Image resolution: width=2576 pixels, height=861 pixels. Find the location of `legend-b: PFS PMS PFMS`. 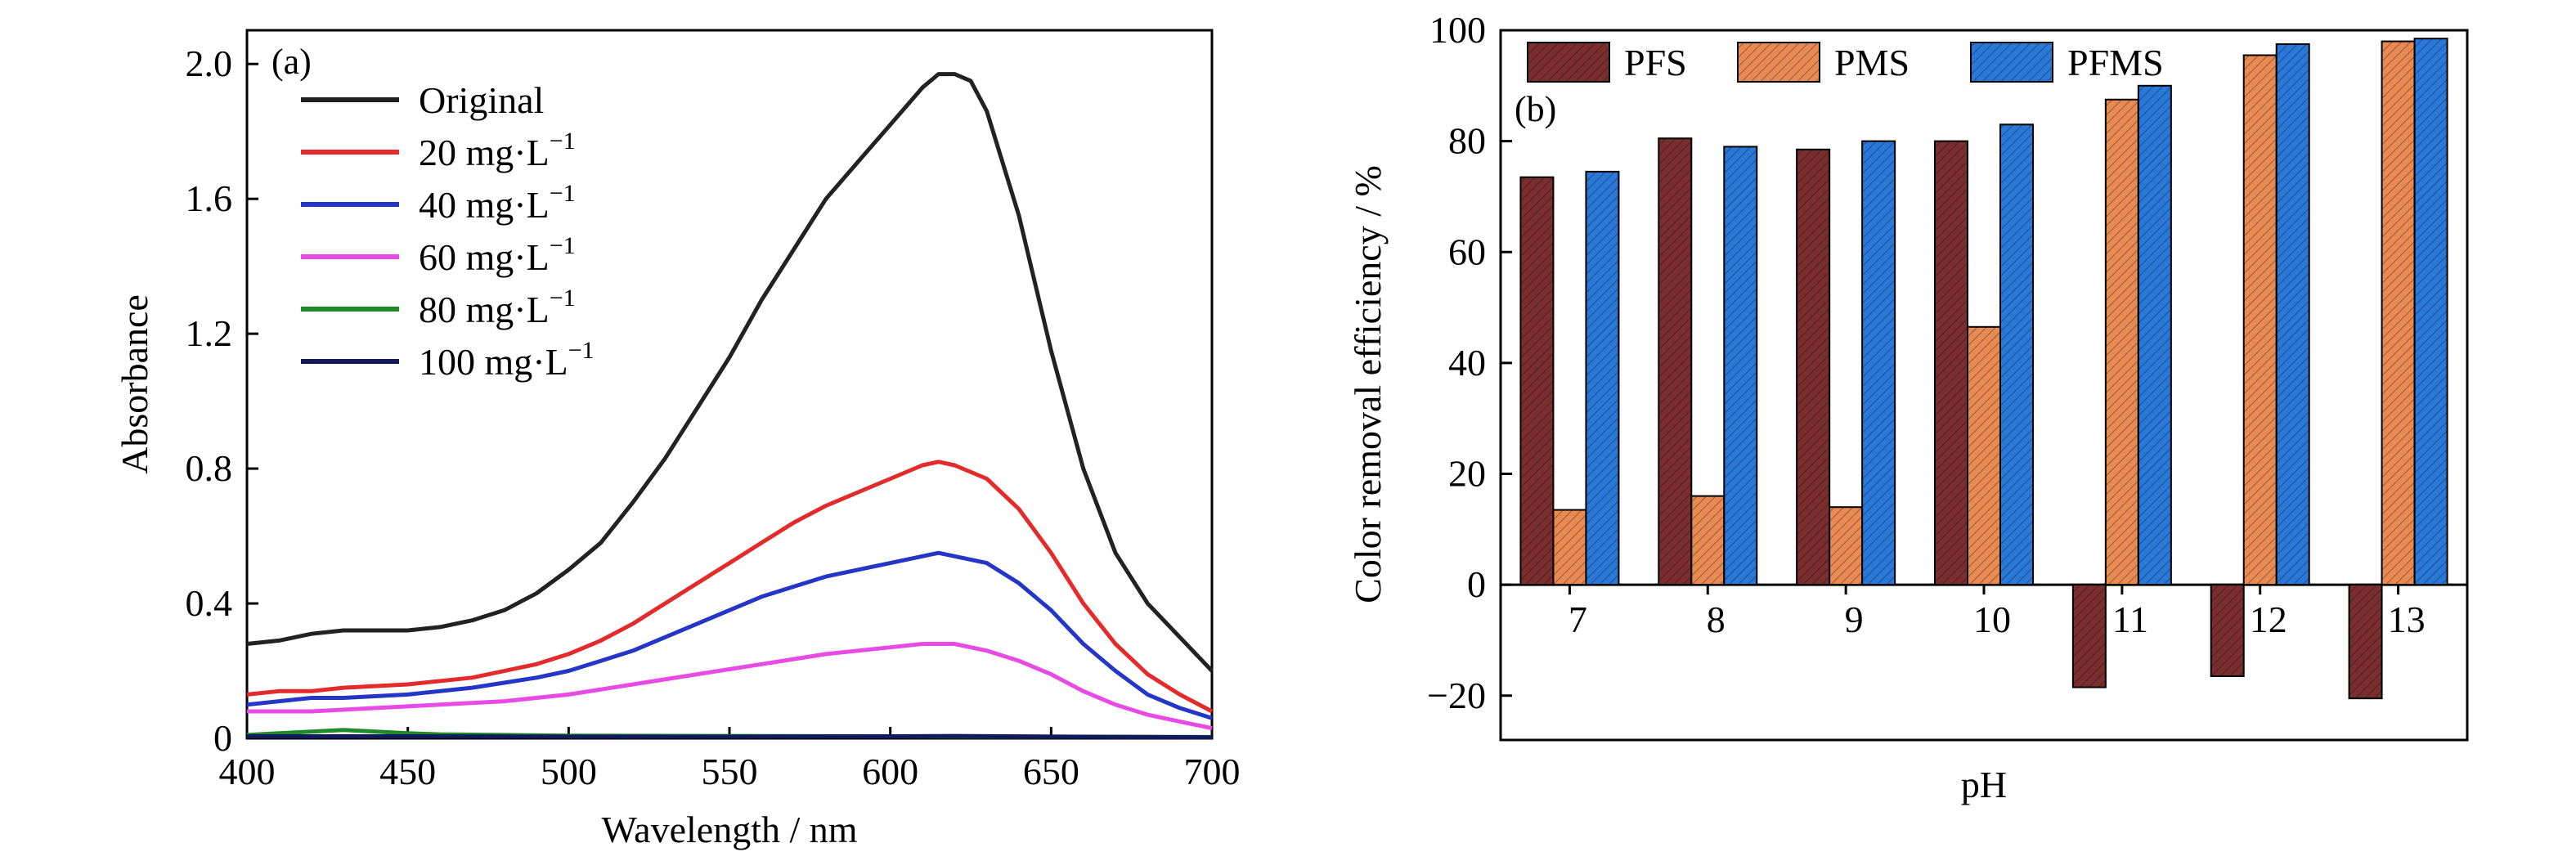

legend-b: PFS PMS PFMS is located at coordinates (1846, 62).